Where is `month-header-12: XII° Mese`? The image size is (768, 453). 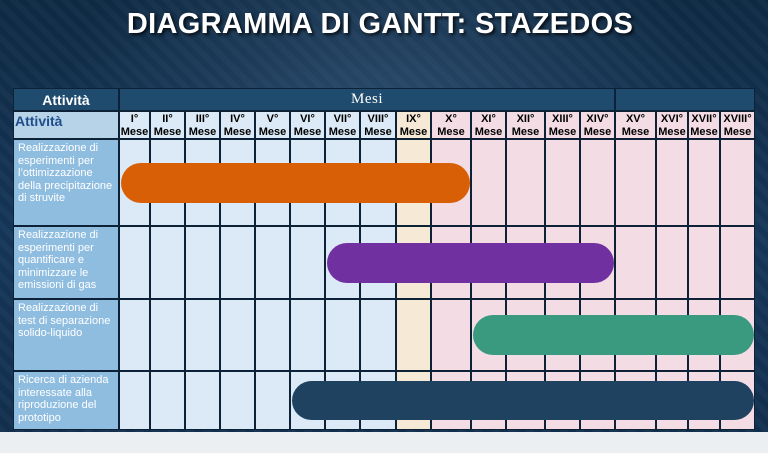 month-header-12: XII° Mese is located at coordinates (525, 125).